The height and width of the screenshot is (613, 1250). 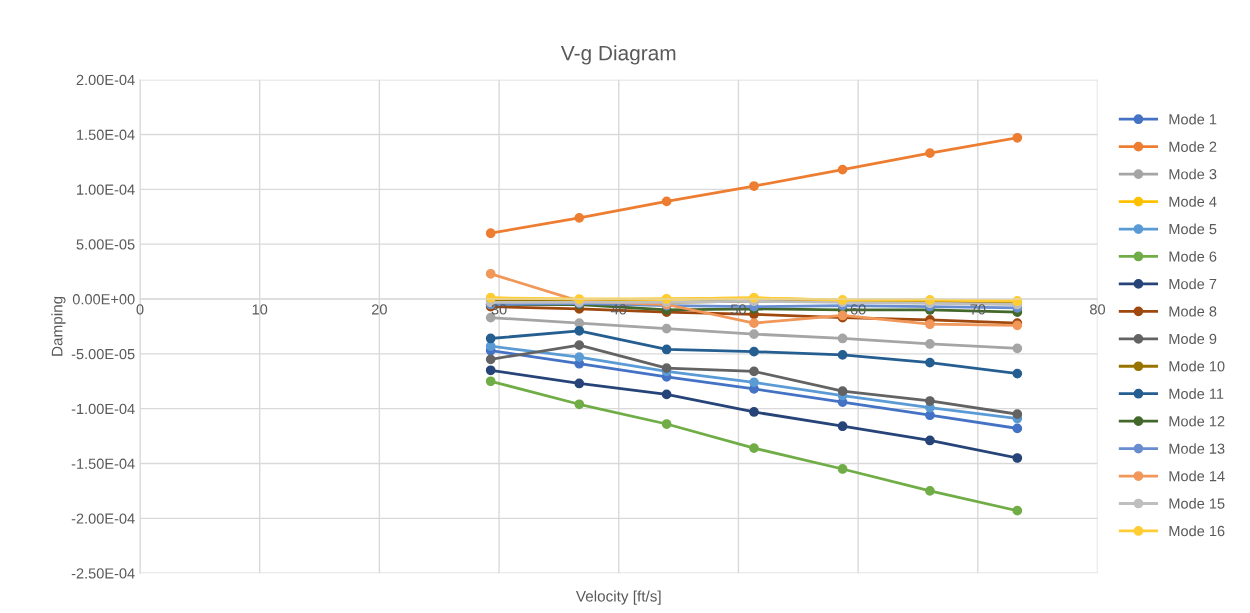 What do you see at coordinates (106, 189) in the screenshot?
I see `y-tick-label: 1.00E-04` at bounding box center [106, 189].